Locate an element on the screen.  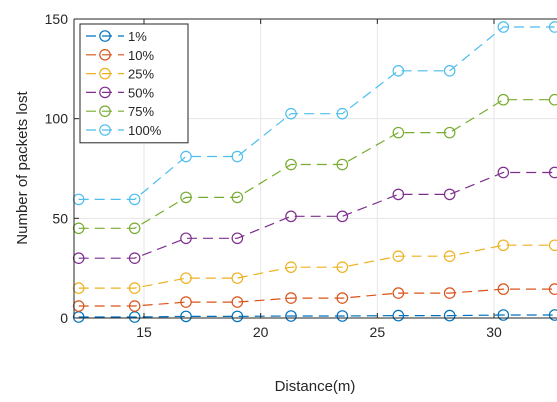
x-tick-label: 20 is located at coordinates (261, 332).